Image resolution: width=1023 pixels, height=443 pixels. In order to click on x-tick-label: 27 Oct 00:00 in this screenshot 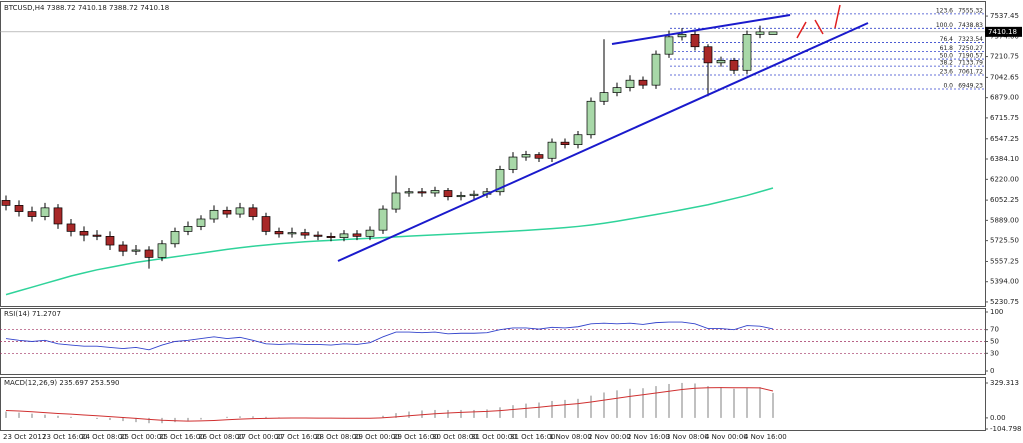, I will do `click(260, 437)`.